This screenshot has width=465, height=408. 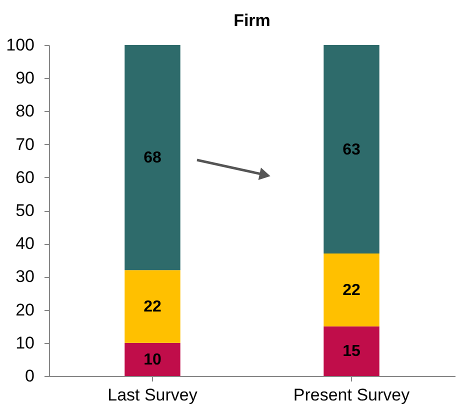 What do you see at coordinates (20, 45) in the screenshot?
I see `y-tick-label: 100` at bounding box center [20, 45].